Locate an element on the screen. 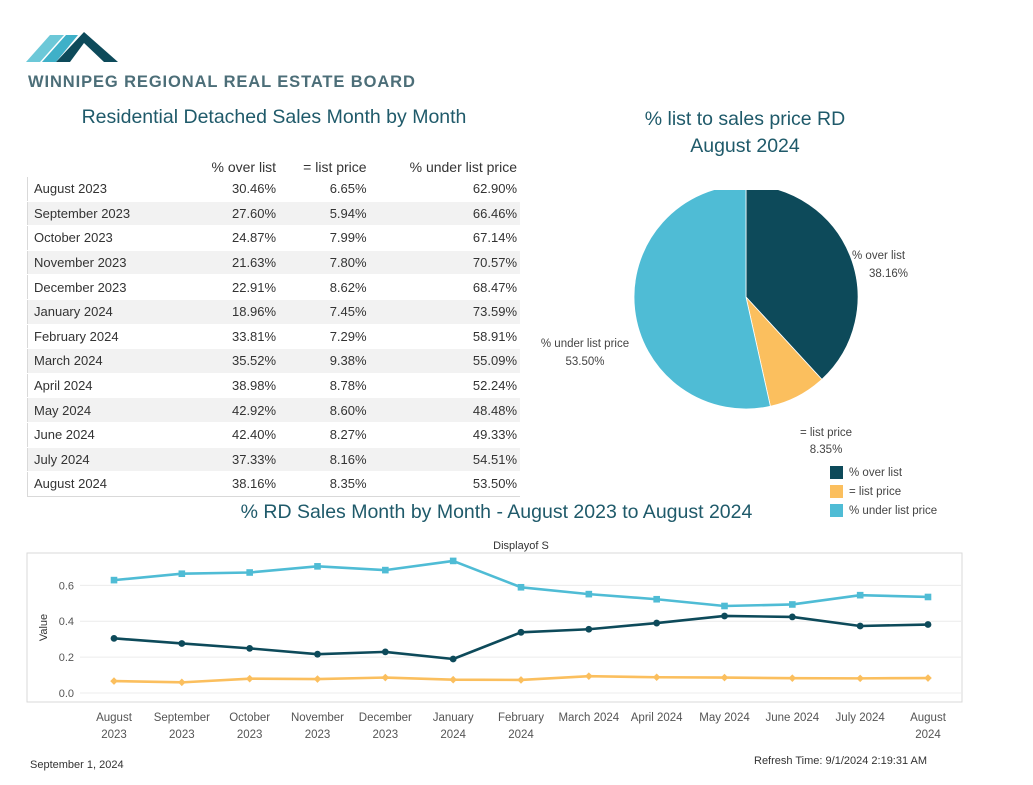  month-cell: June 2024 is located at coordinates (107, 434).